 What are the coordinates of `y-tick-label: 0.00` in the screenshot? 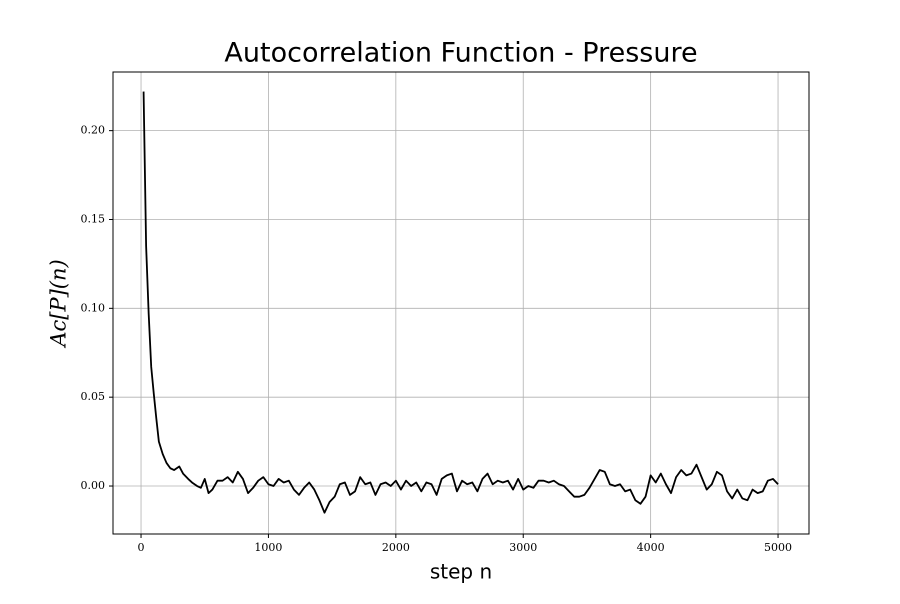 It's located at (93, 485).